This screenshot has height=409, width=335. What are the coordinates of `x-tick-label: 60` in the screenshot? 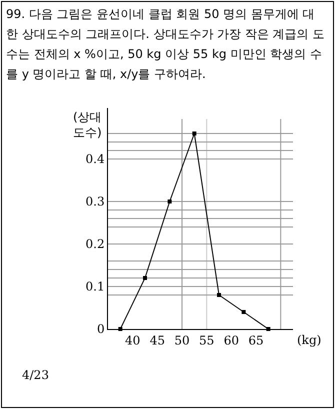 It's located at (231, 340).